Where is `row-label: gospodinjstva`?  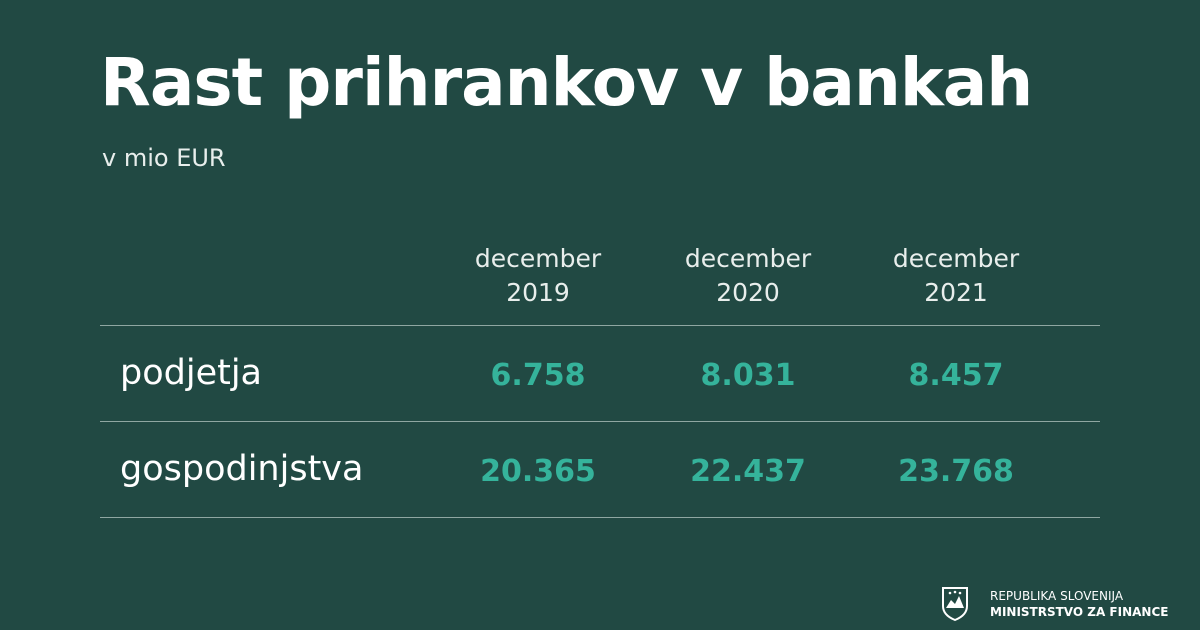 row-label: gospodinjstva is located at coordinates (242, 469).